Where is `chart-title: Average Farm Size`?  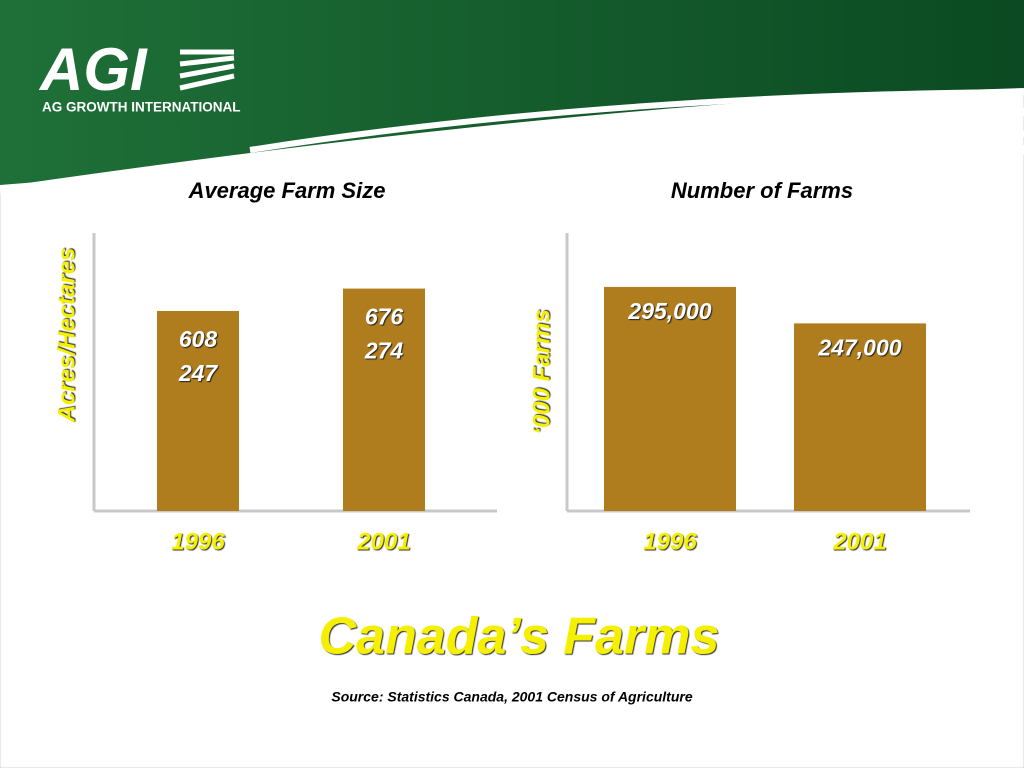 chart-title: Average Farm Size is located at coordinates (287, 190).